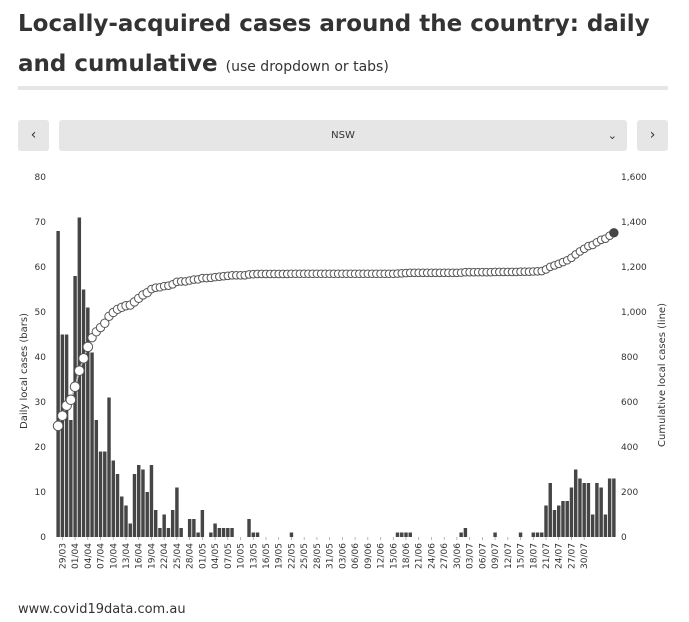  What do you see at coordinates (445, 556) in the screenshot?
I see `x-tick-label: 27/06` at bounding box center [445, 556].